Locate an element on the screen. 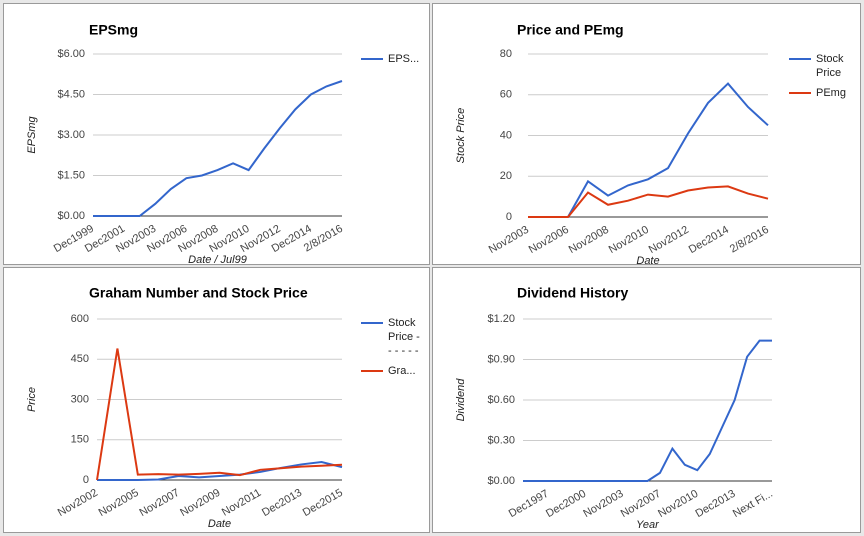 This screenshot has height=536, width=864. legend: Stock Price PEmg is located at coordinates (820, 79).